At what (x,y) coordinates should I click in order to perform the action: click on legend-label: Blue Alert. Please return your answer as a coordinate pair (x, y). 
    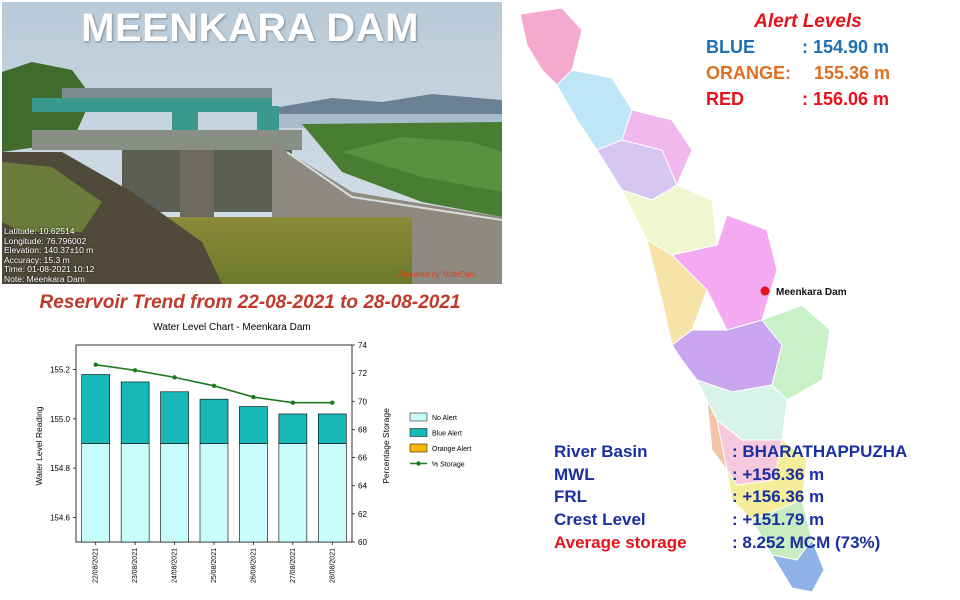
    Looking at the image, I should click on (447, 434).